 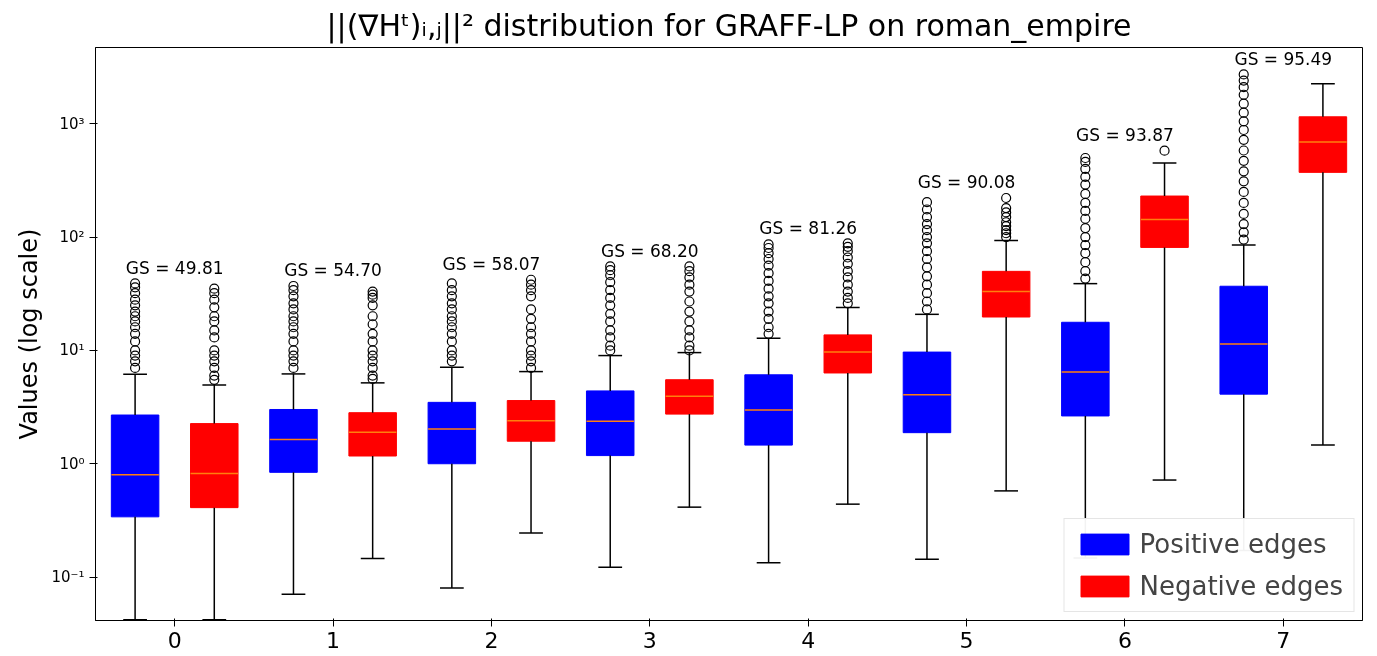 I want to click on annotation: GS = 49.81, so click(x=174, y=267).